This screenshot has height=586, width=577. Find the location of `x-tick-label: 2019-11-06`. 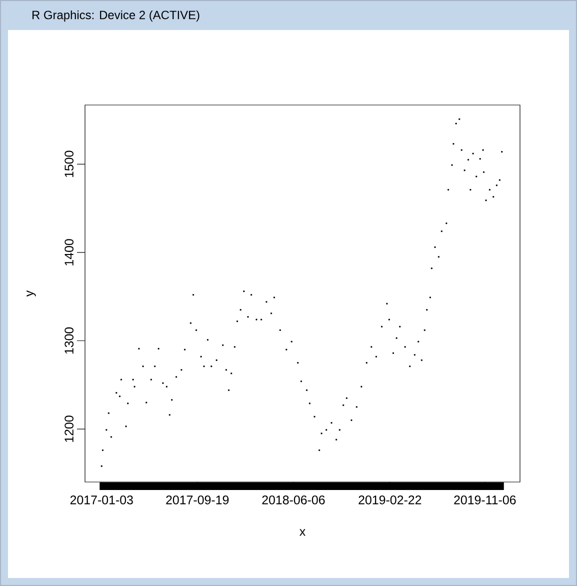

x-tick-label: 2019-11-06 is located at coordinates (485, 500).